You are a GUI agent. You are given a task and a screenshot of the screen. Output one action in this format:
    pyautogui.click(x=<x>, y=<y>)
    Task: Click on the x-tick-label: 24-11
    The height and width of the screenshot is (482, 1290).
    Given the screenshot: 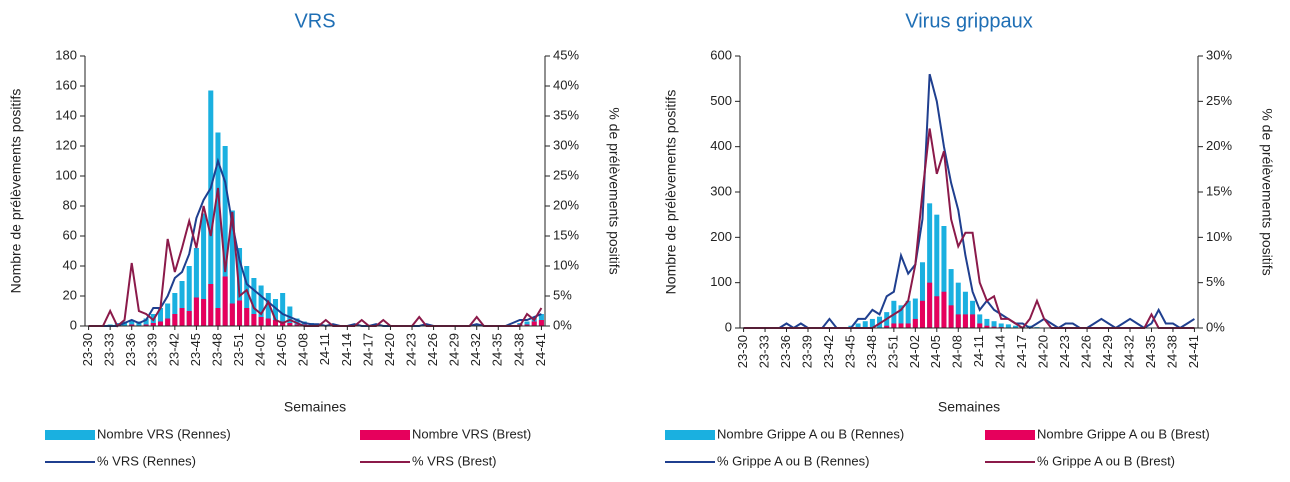 What is the action you would take?
    pyautogui.click(x=324, y=349)
    